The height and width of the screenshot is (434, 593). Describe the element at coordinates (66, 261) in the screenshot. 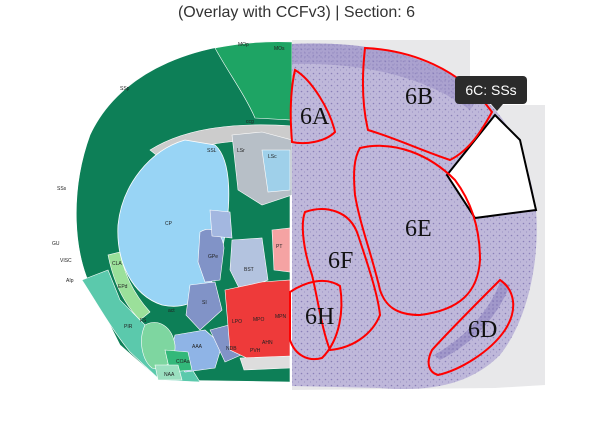

I see `atlas-label-visc: VISC` at that location.